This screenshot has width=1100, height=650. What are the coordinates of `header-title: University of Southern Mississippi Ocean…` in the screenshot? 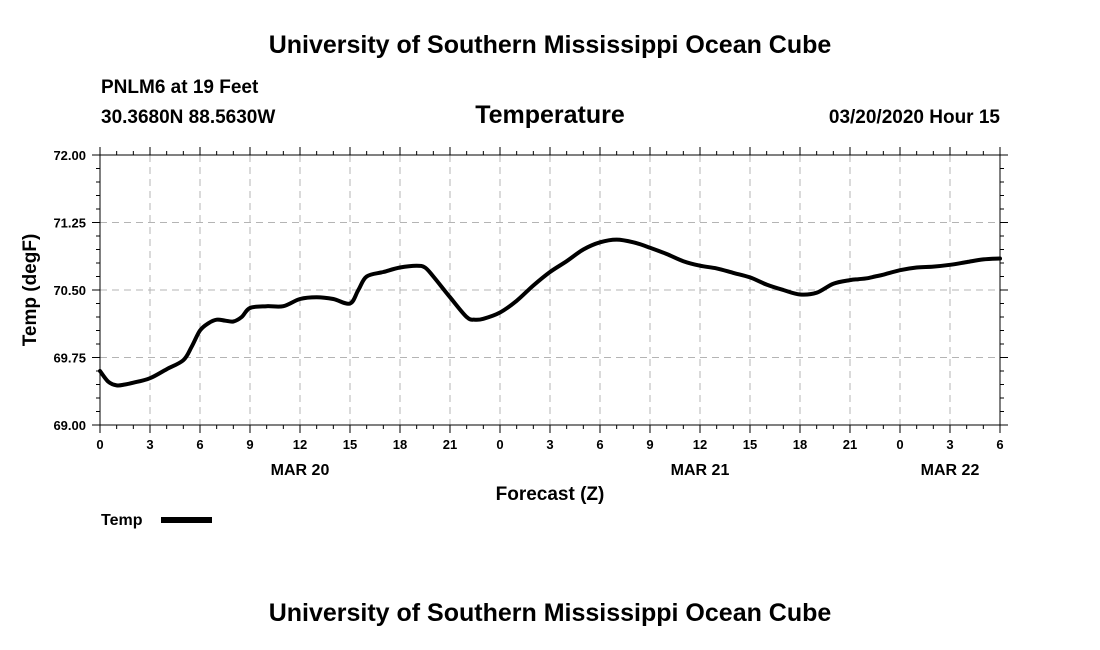 It's located at (550, 45).